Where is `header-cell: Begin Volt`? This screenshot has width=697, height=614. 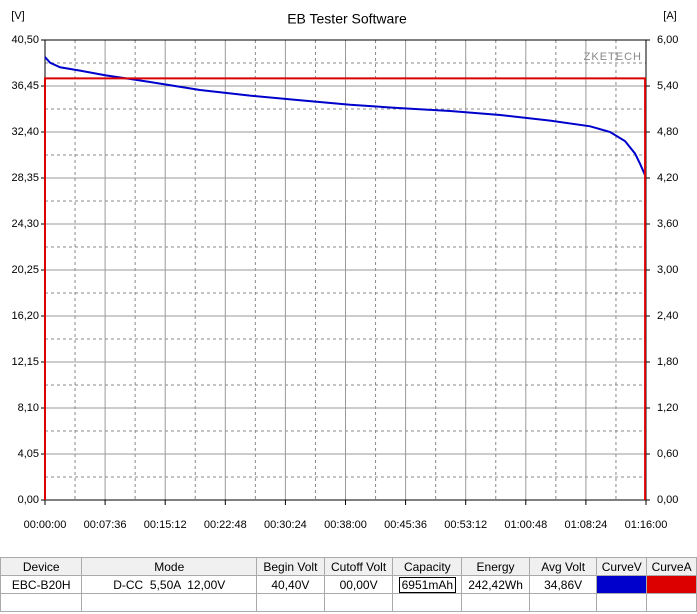
header-cell: Begin Volt is located at coordinates (290, 566).